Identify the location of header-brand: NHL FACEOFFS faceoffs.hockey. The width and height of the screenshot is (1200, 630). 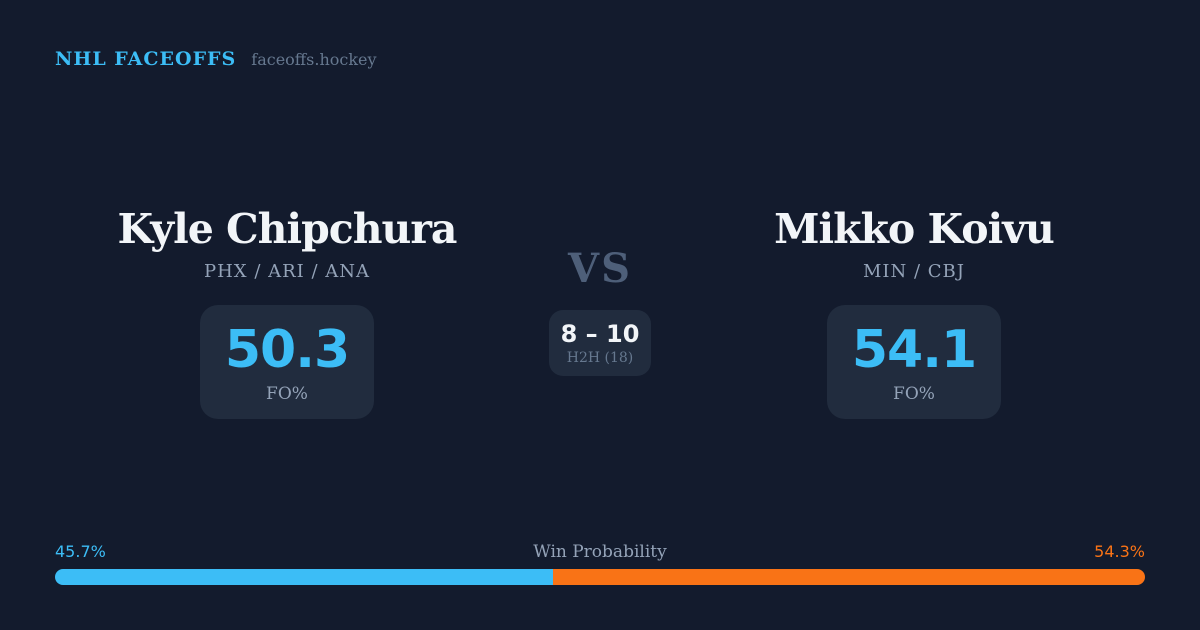
(216, 59).